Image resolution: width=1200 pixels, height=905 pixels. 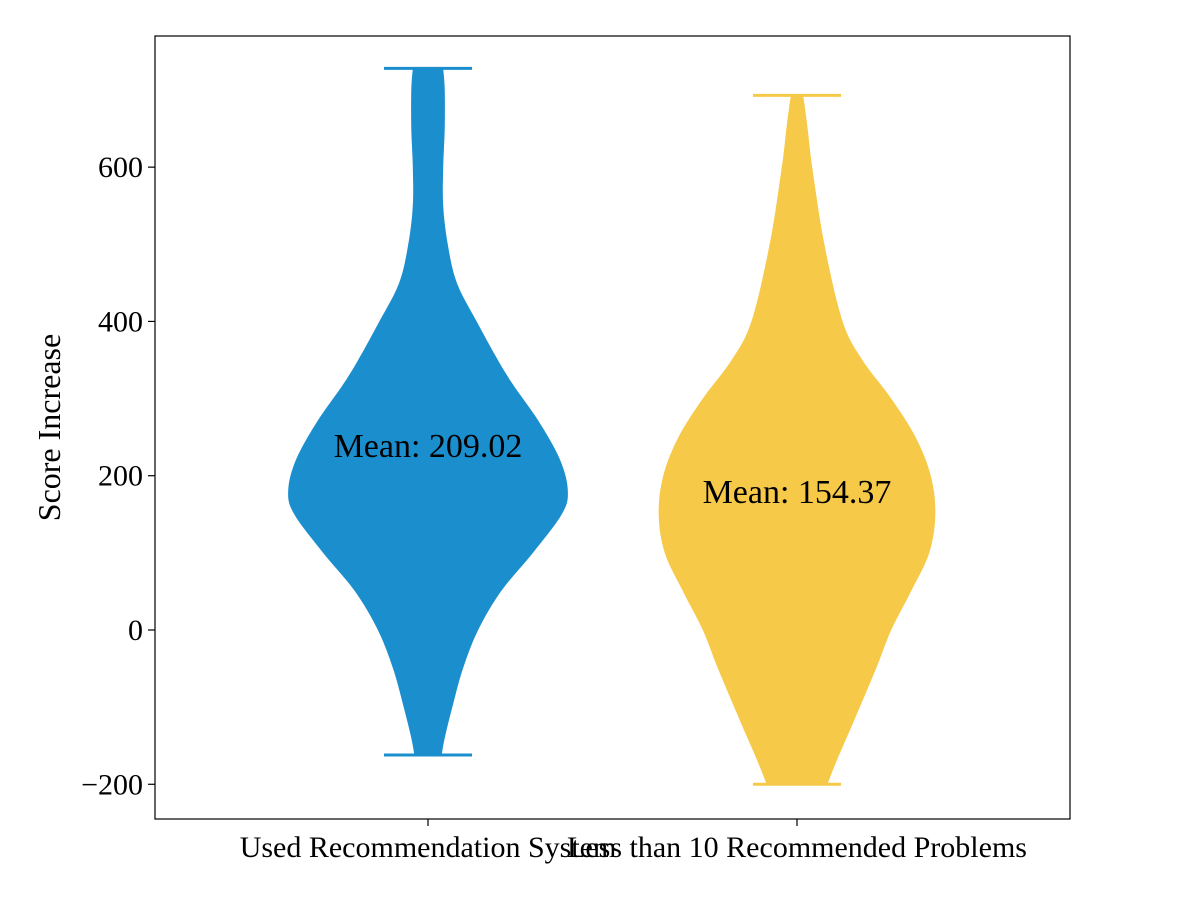 I want to click on y-tick-label: 400, so click(x=120, y=321).